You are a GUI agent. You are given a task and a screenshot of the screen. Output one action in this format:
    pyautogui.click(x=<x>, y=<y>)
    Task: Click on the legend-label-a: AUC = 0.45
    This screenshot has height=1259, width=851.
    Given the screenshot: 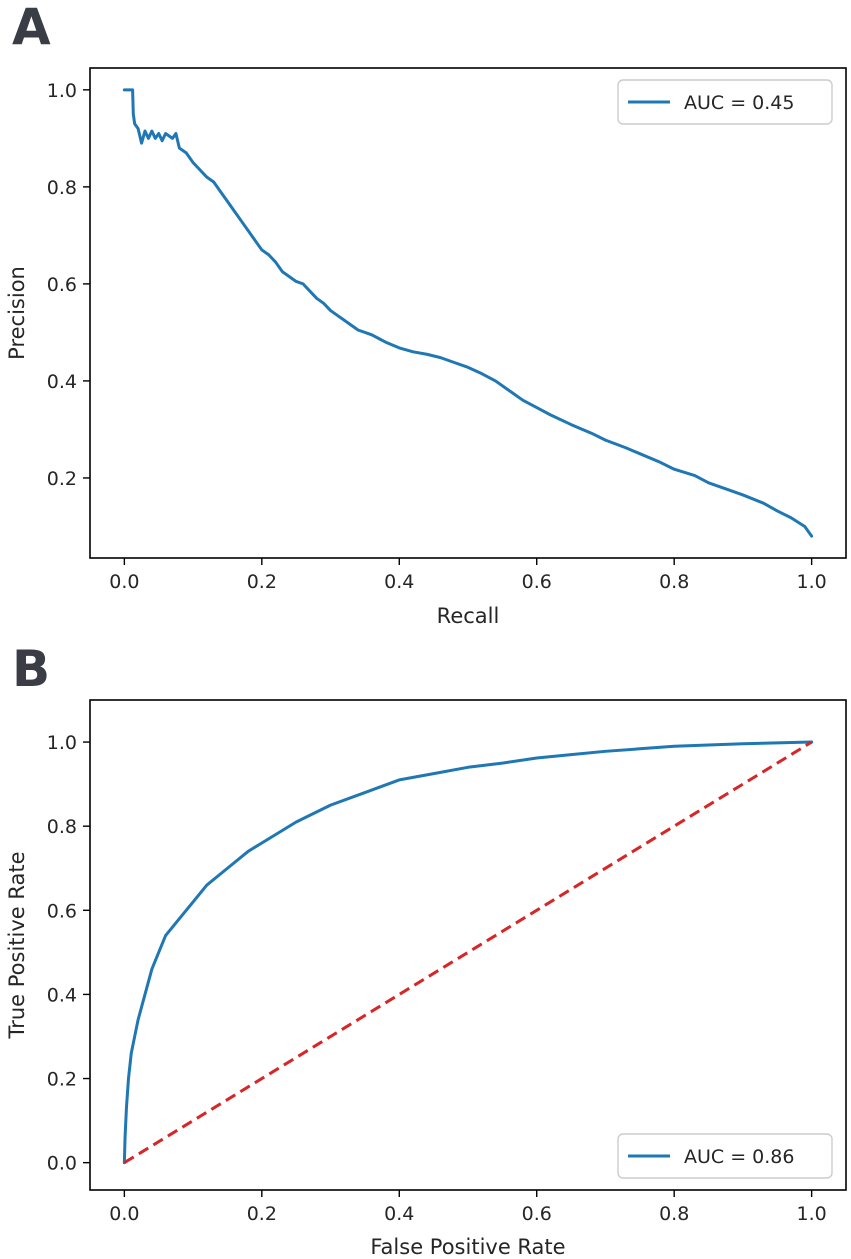 What is the action you would take?
    pyautogui.click(x=739, y=103)
    